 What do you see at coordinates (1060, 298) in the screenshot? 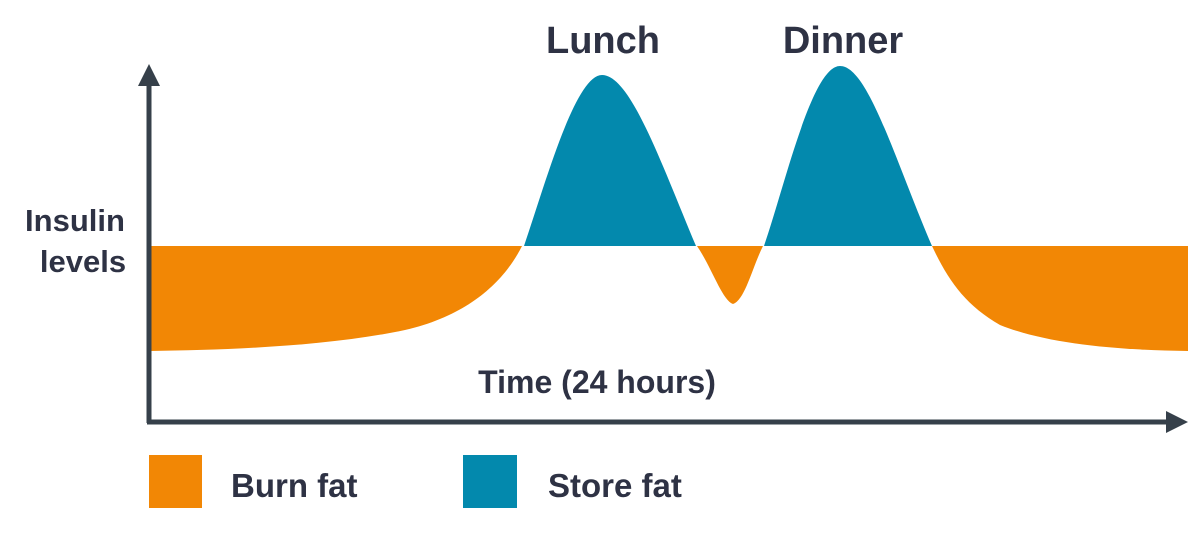
I see `burn-fat-region-right` at bounding box center [1060, 298].